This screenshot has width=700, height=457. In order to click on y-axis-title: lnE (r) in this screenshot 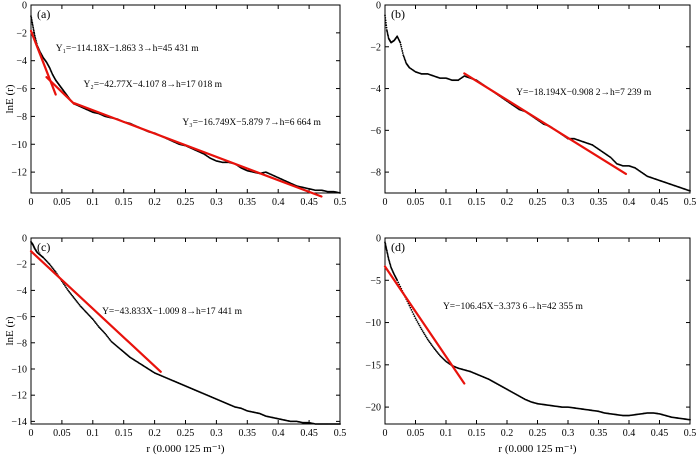, I will do `click(10, 98)`.